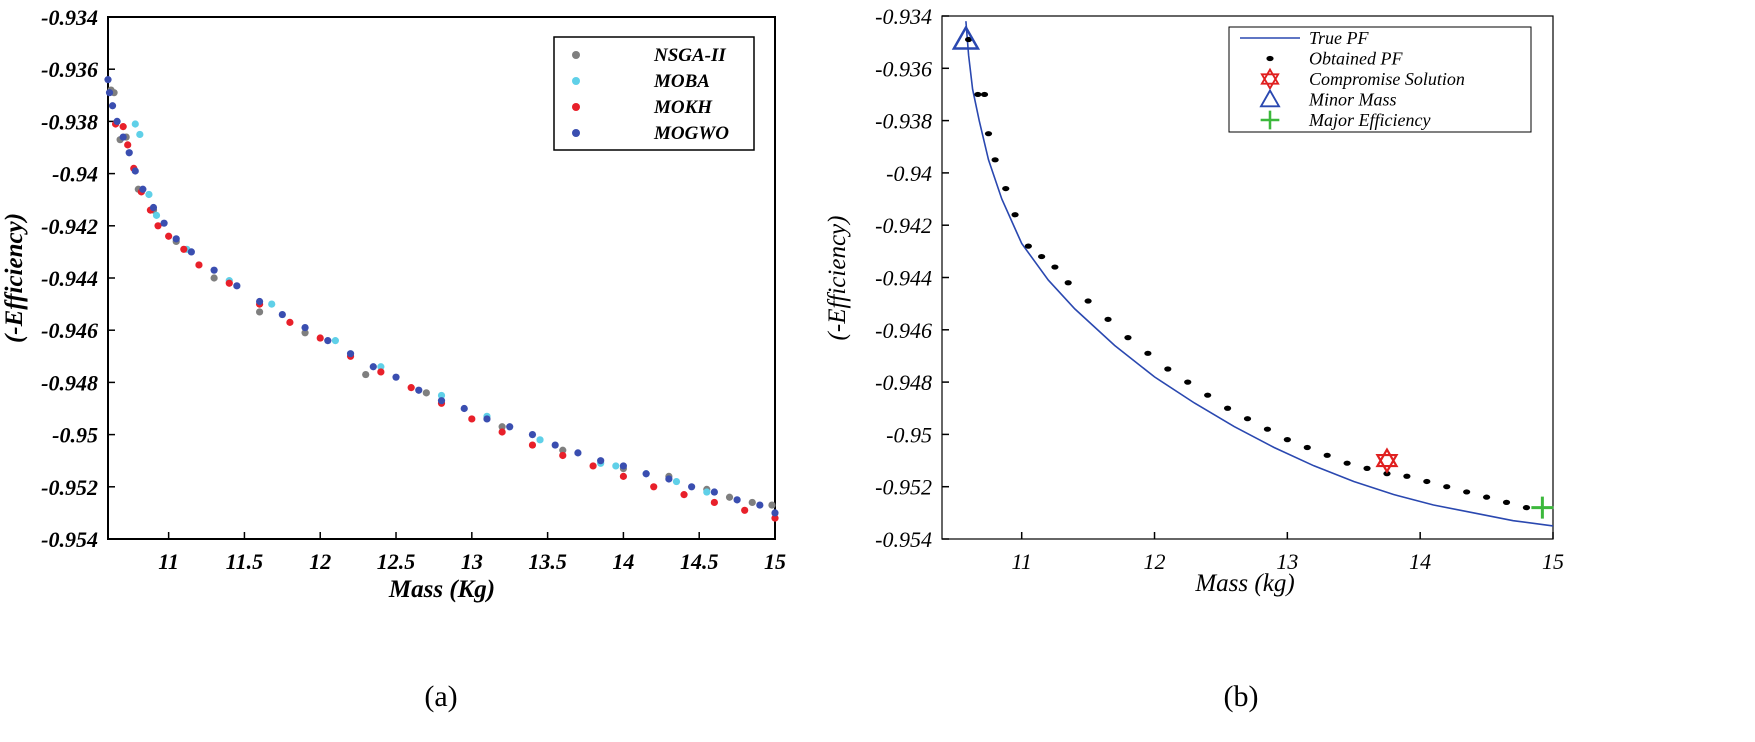 This screenshot has height=742, width=1755. I want to click on y-tick-label: -0.944, so click(69, 278).